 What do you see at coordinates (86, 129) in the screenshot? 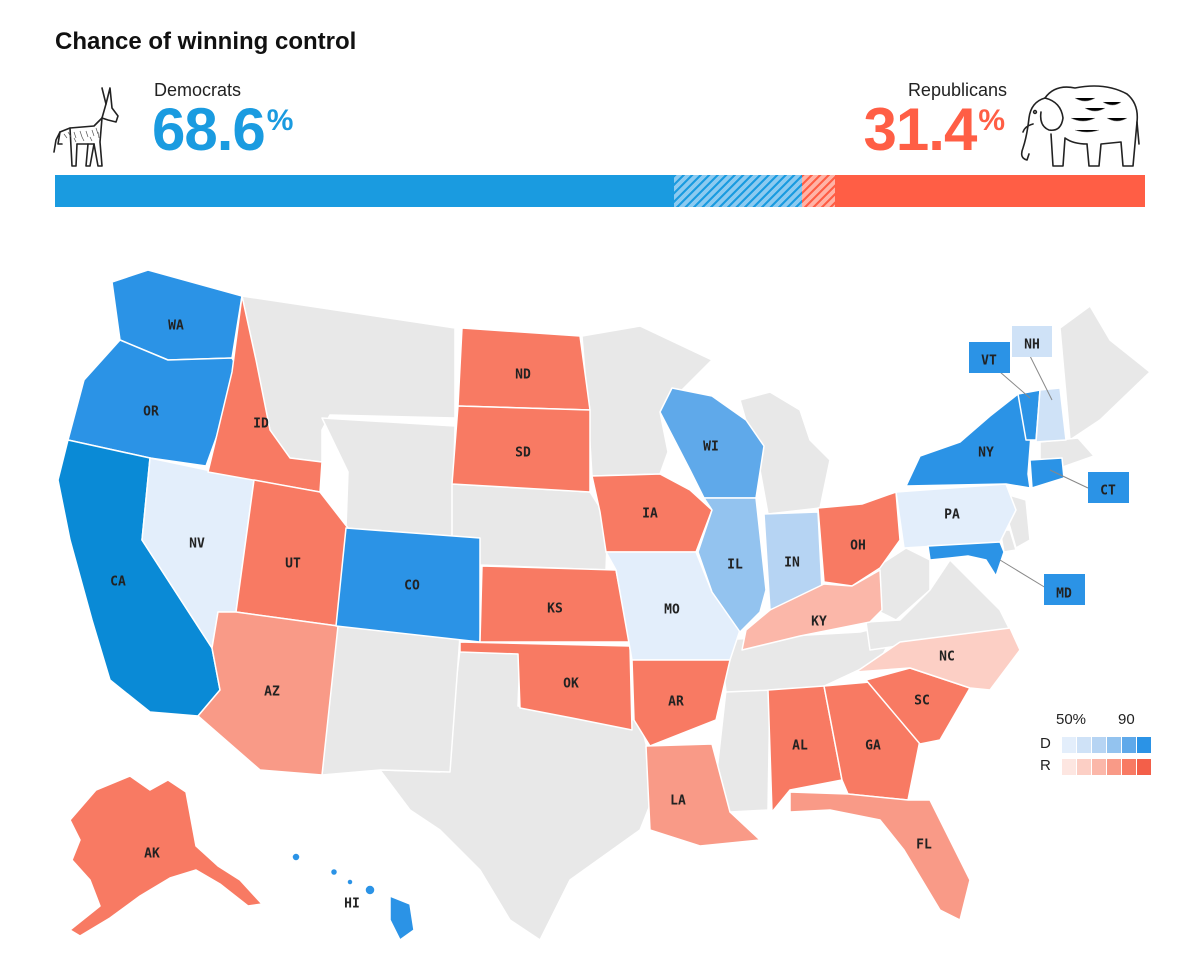
I see `donkey-icon` at bounding box center [86, 129].